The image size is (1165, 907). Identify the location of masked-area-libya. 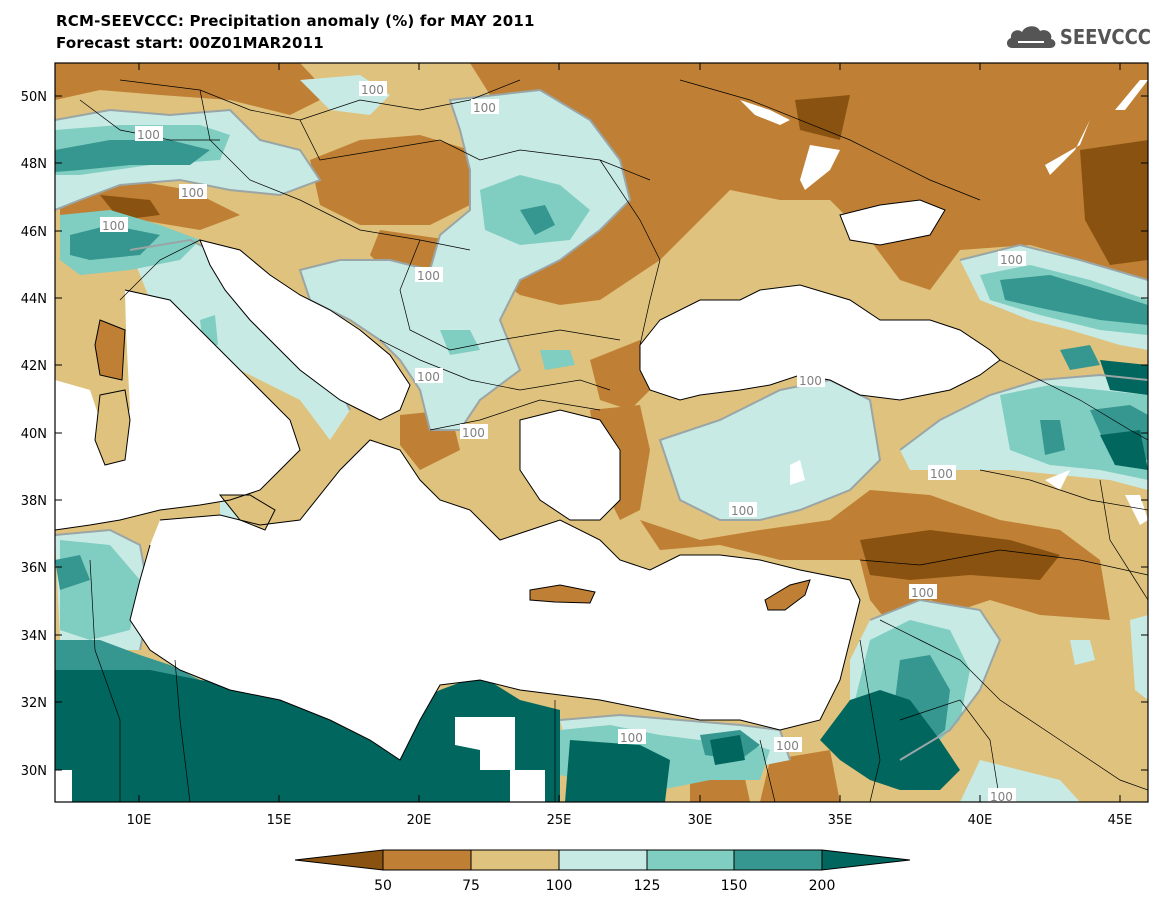
(500, 759).